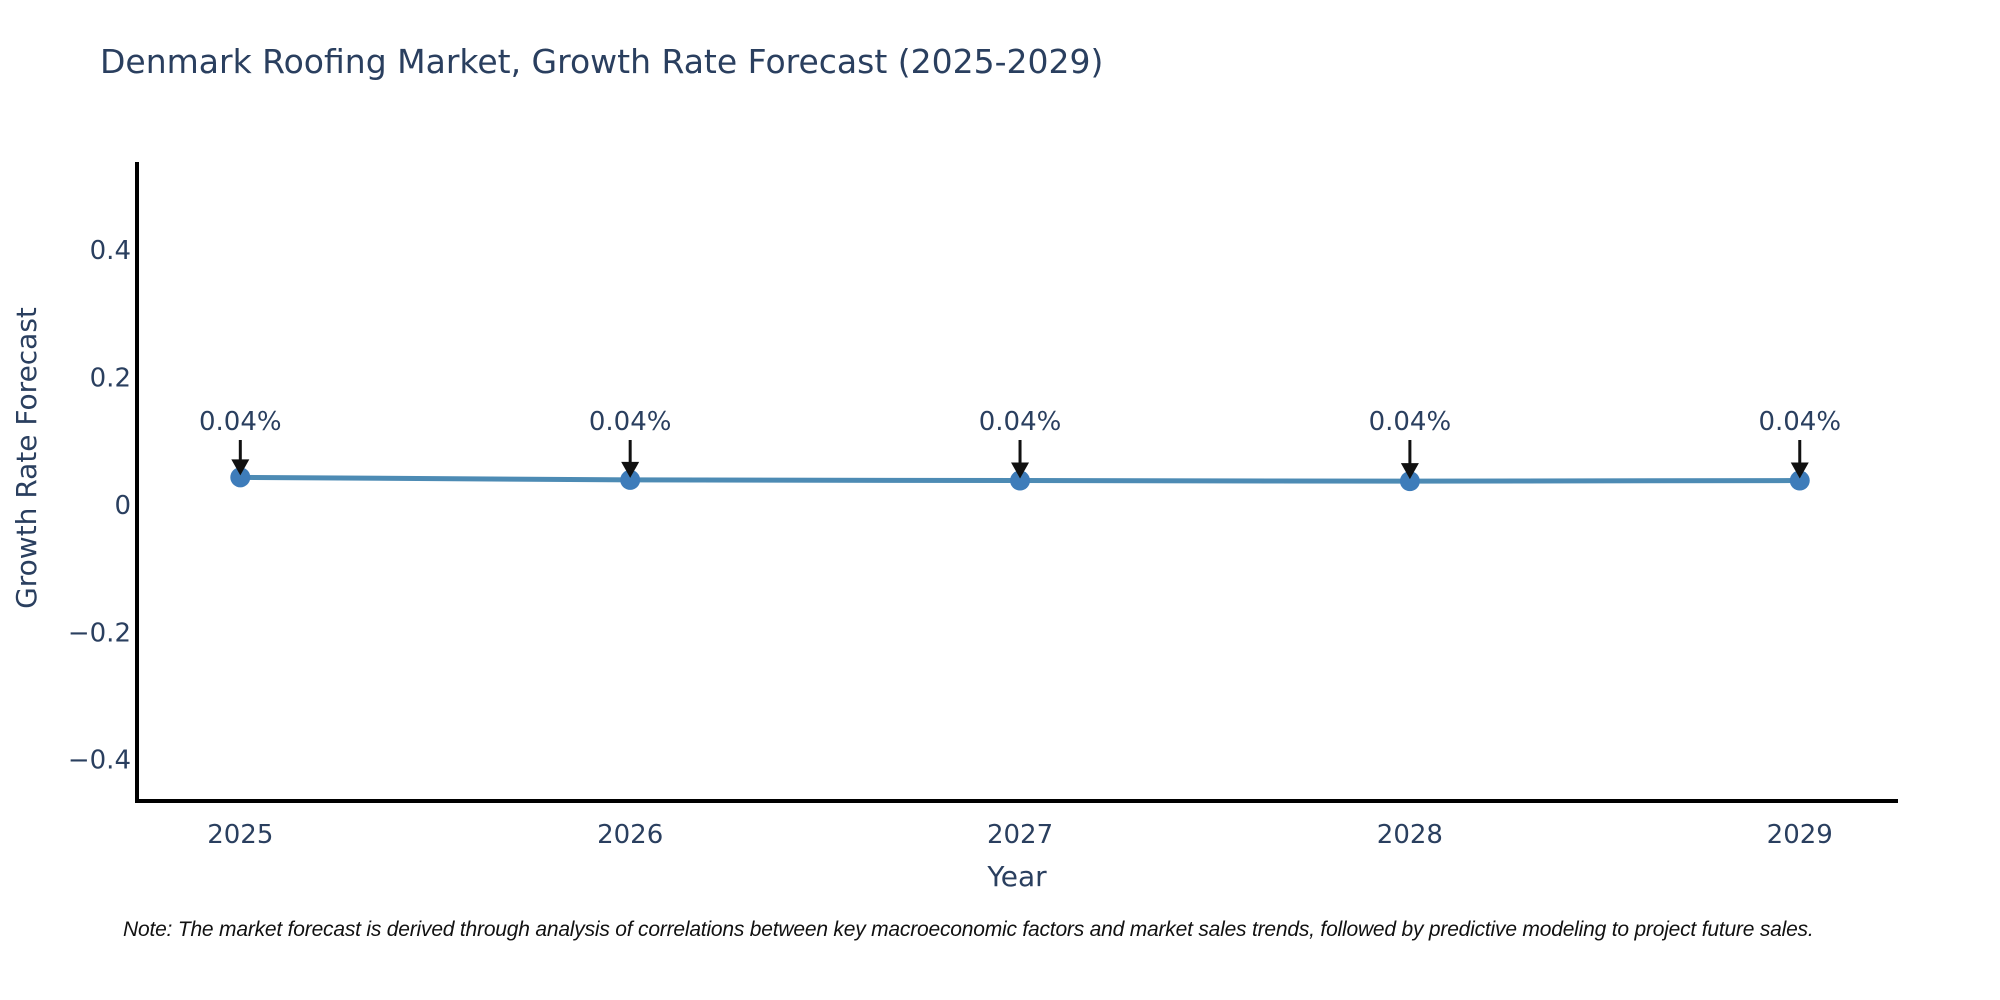 This screenshot has width=2000, height=1000. Describe the element at coordinates (1410, 835) in the screenshot. I see `x-tick-label: 2028` at that location.